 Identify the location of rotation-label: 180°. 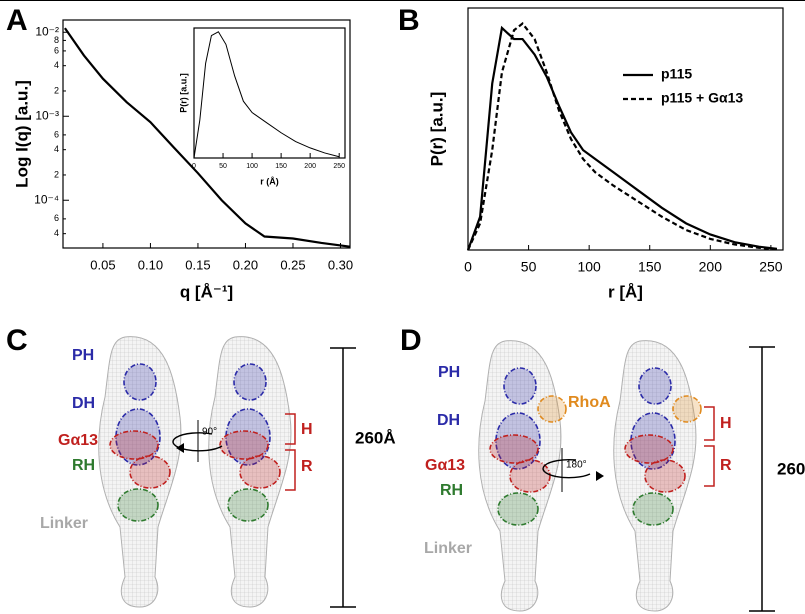
(576, 465).